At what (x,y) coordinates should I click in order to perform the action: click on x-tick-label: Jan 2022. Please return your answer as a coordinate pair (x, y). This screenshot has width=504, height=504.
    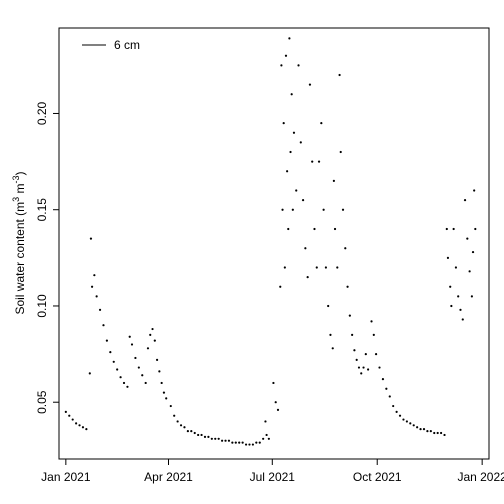
    Looking at the image, I should click on (480, 477).